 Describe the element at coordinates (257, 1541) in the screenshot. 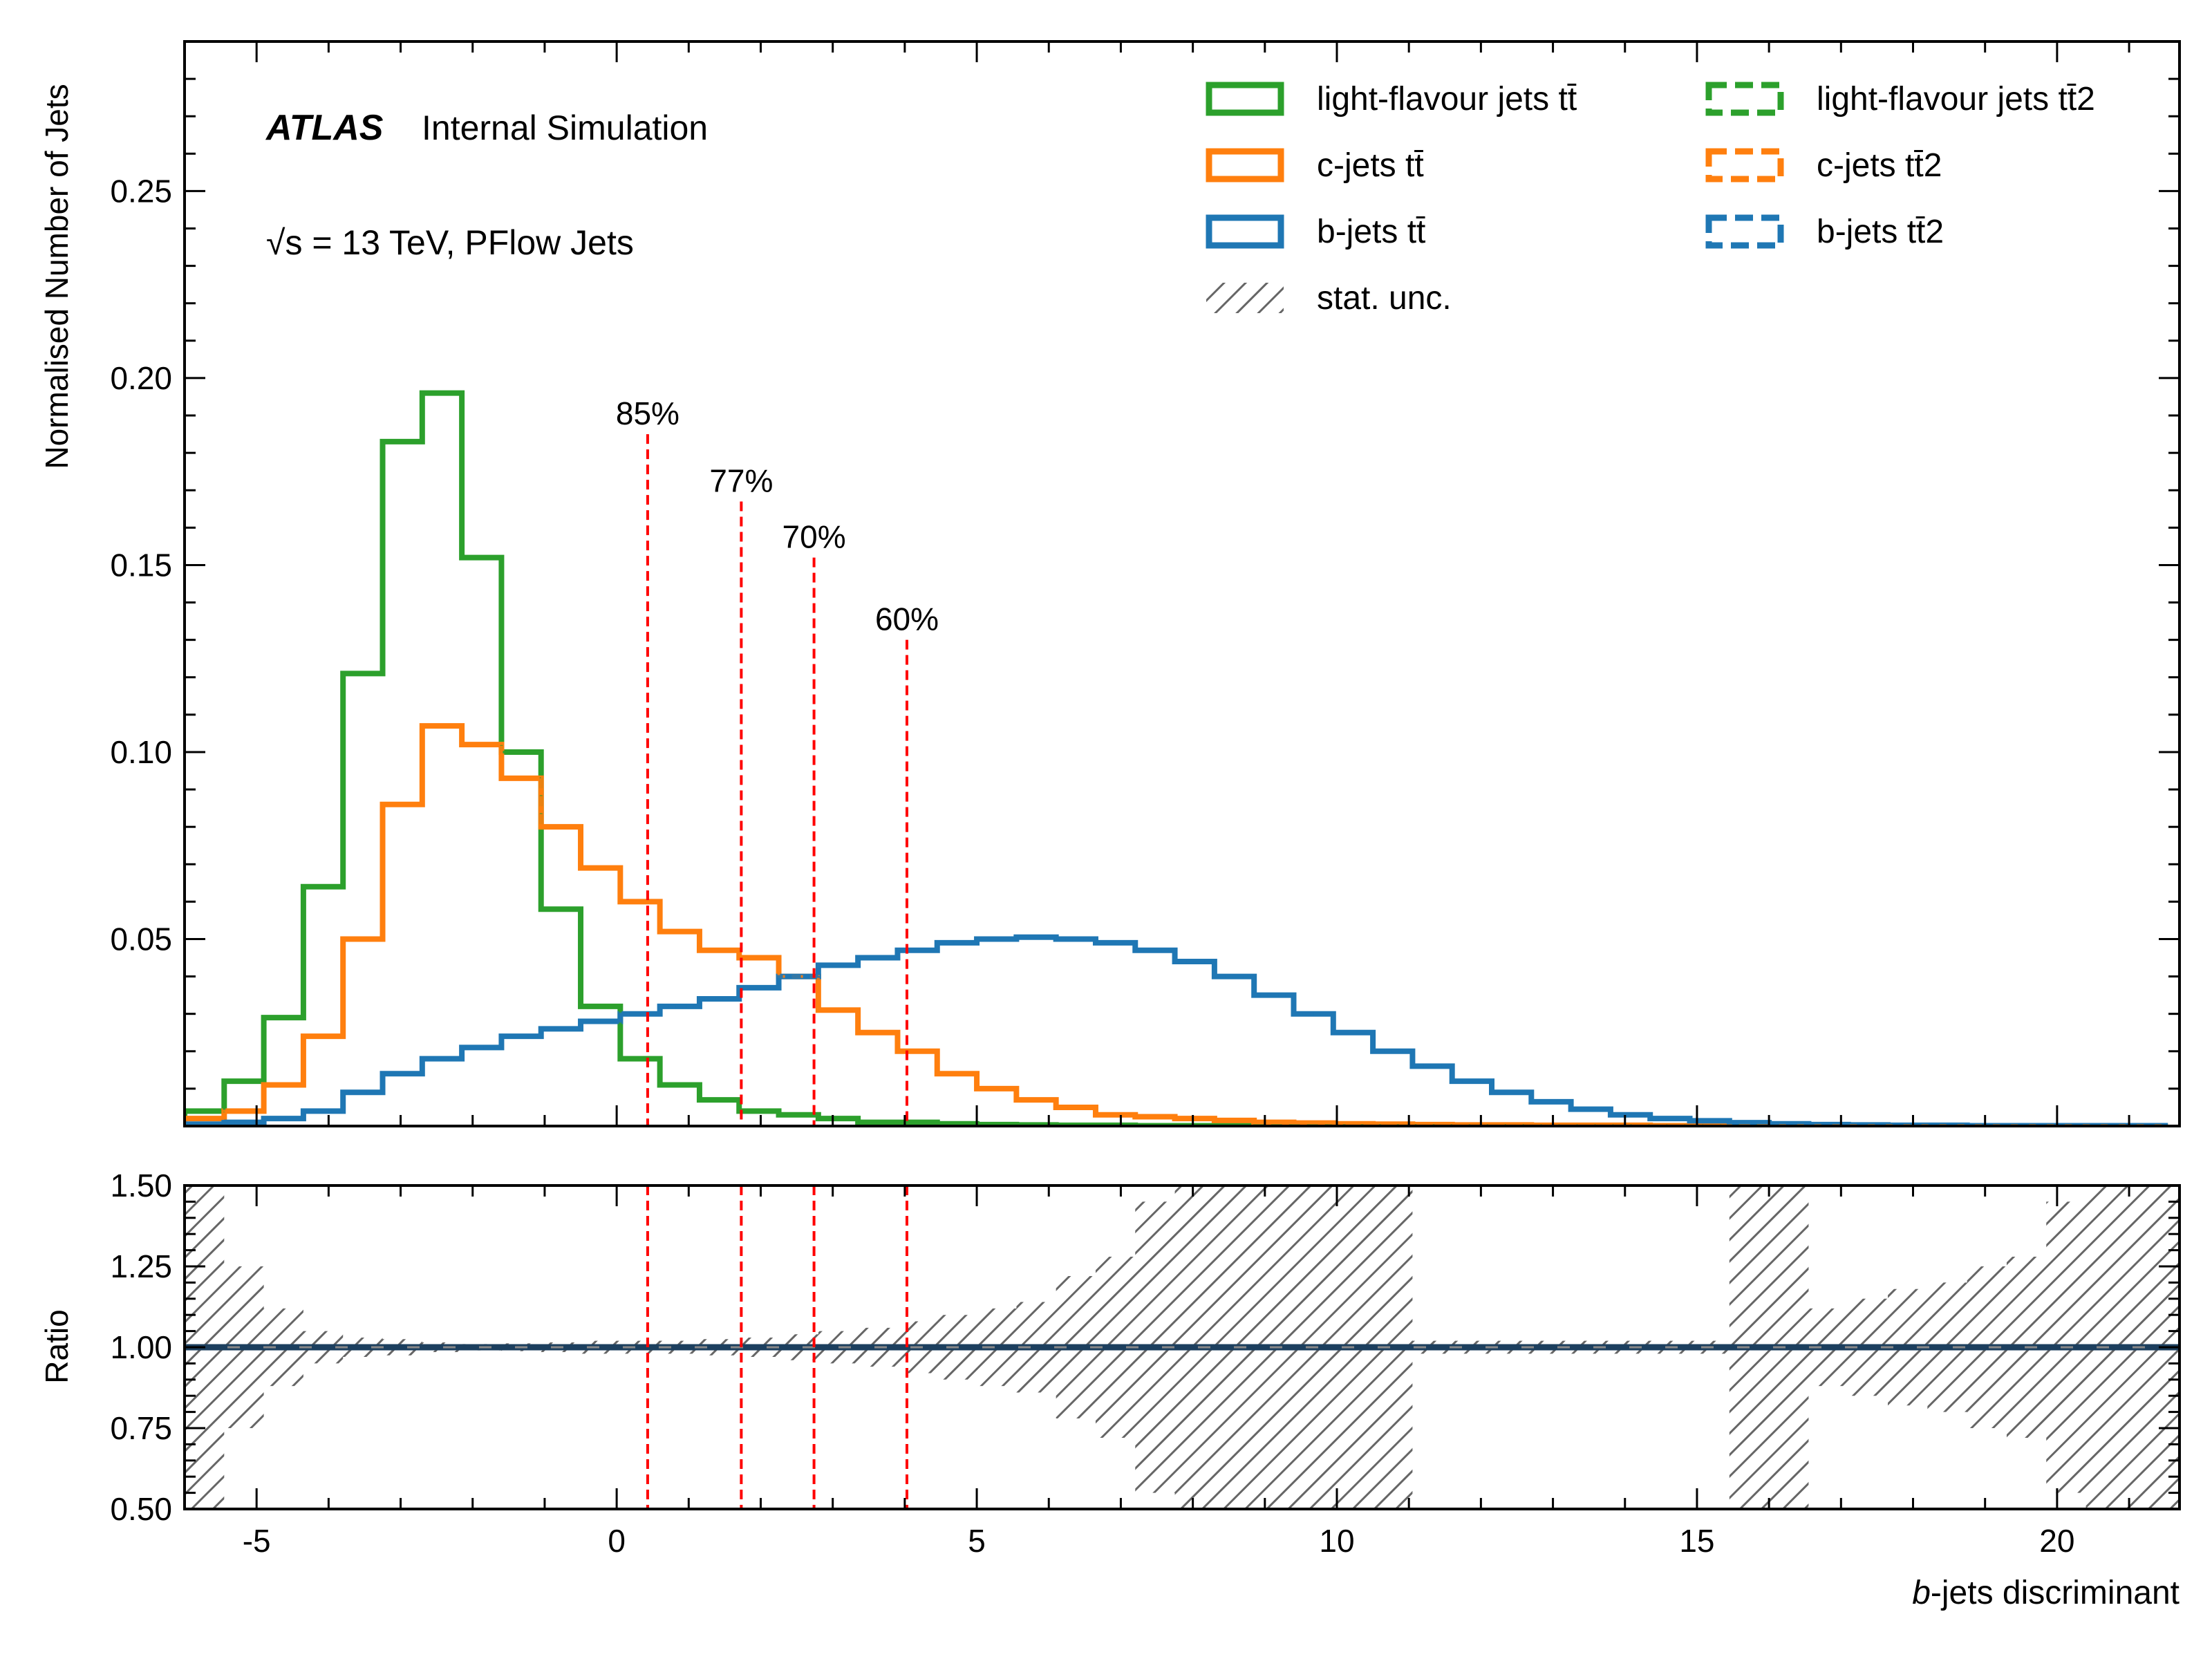

I see `x-tick-label: -5` at that location.